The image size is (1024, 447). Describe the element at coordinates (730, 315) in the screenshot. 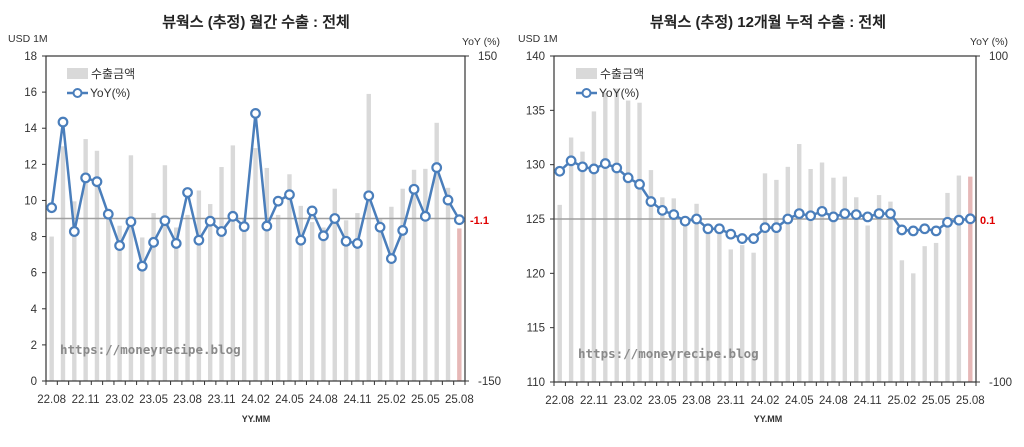

I see `bar-23.11` at that location.